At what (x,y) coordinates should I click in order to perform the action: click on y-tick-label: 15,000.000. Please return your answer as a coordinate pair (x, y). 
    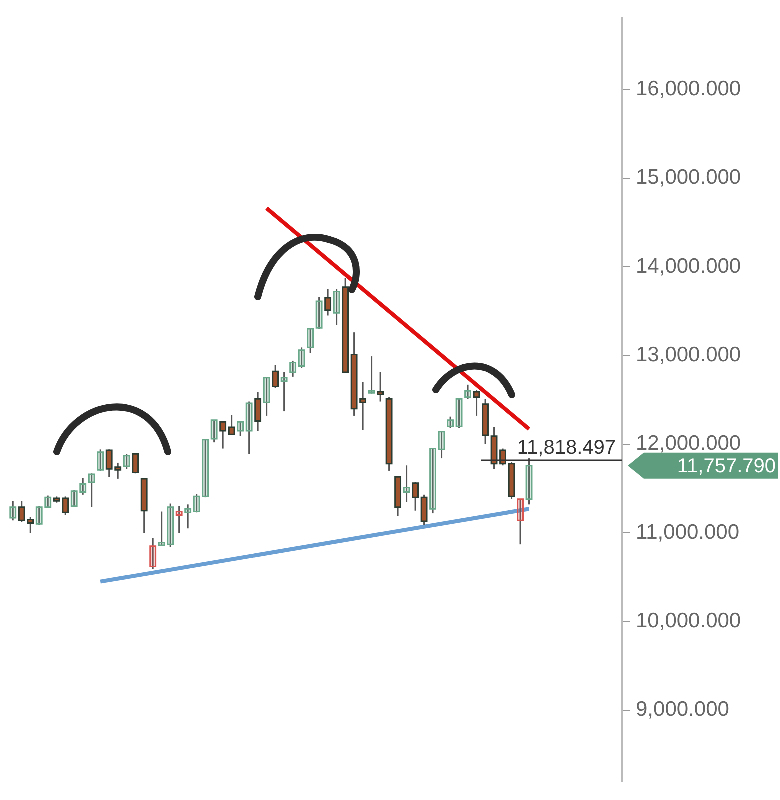
    Looking at the image, I should click on (689, 178).